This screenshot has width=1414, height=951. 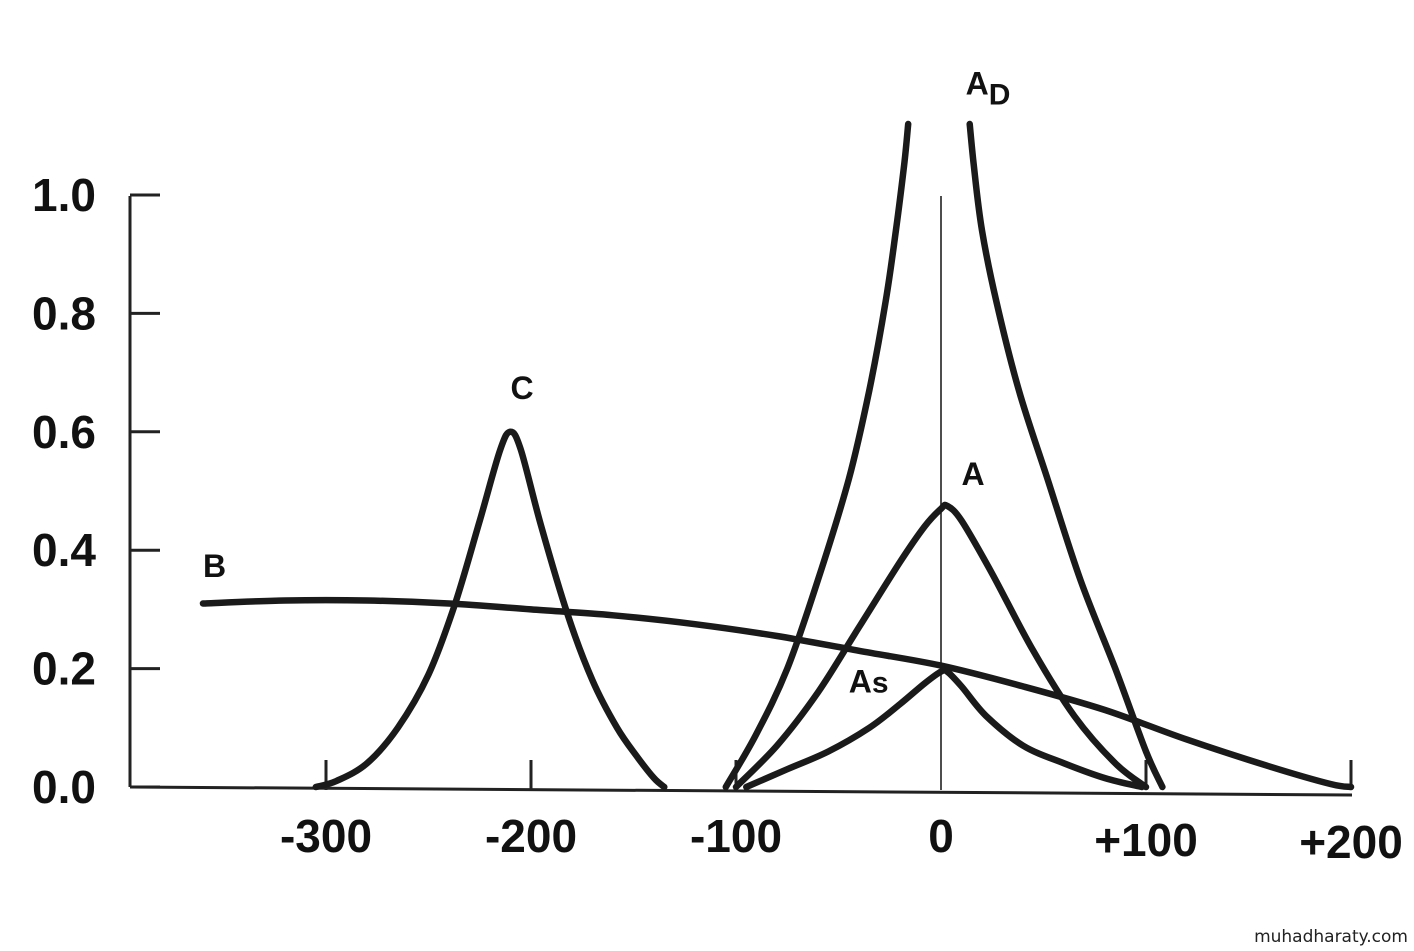 What do you see at coordinates (64, 787) in the screenshot?
I see `y-tick-label: 0.0` at bounding box center [64, 787].